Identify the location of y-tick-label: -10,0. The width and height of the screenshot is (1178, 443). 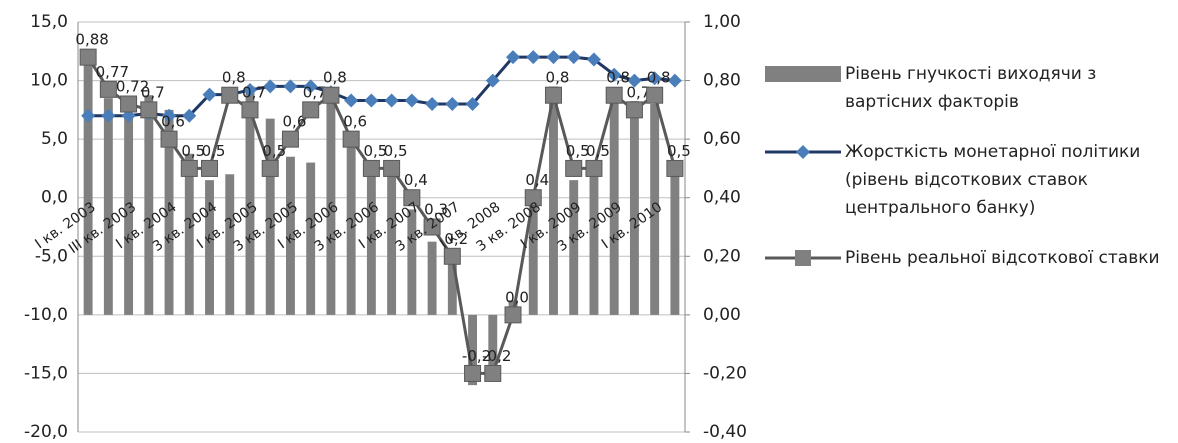
(46, 315).